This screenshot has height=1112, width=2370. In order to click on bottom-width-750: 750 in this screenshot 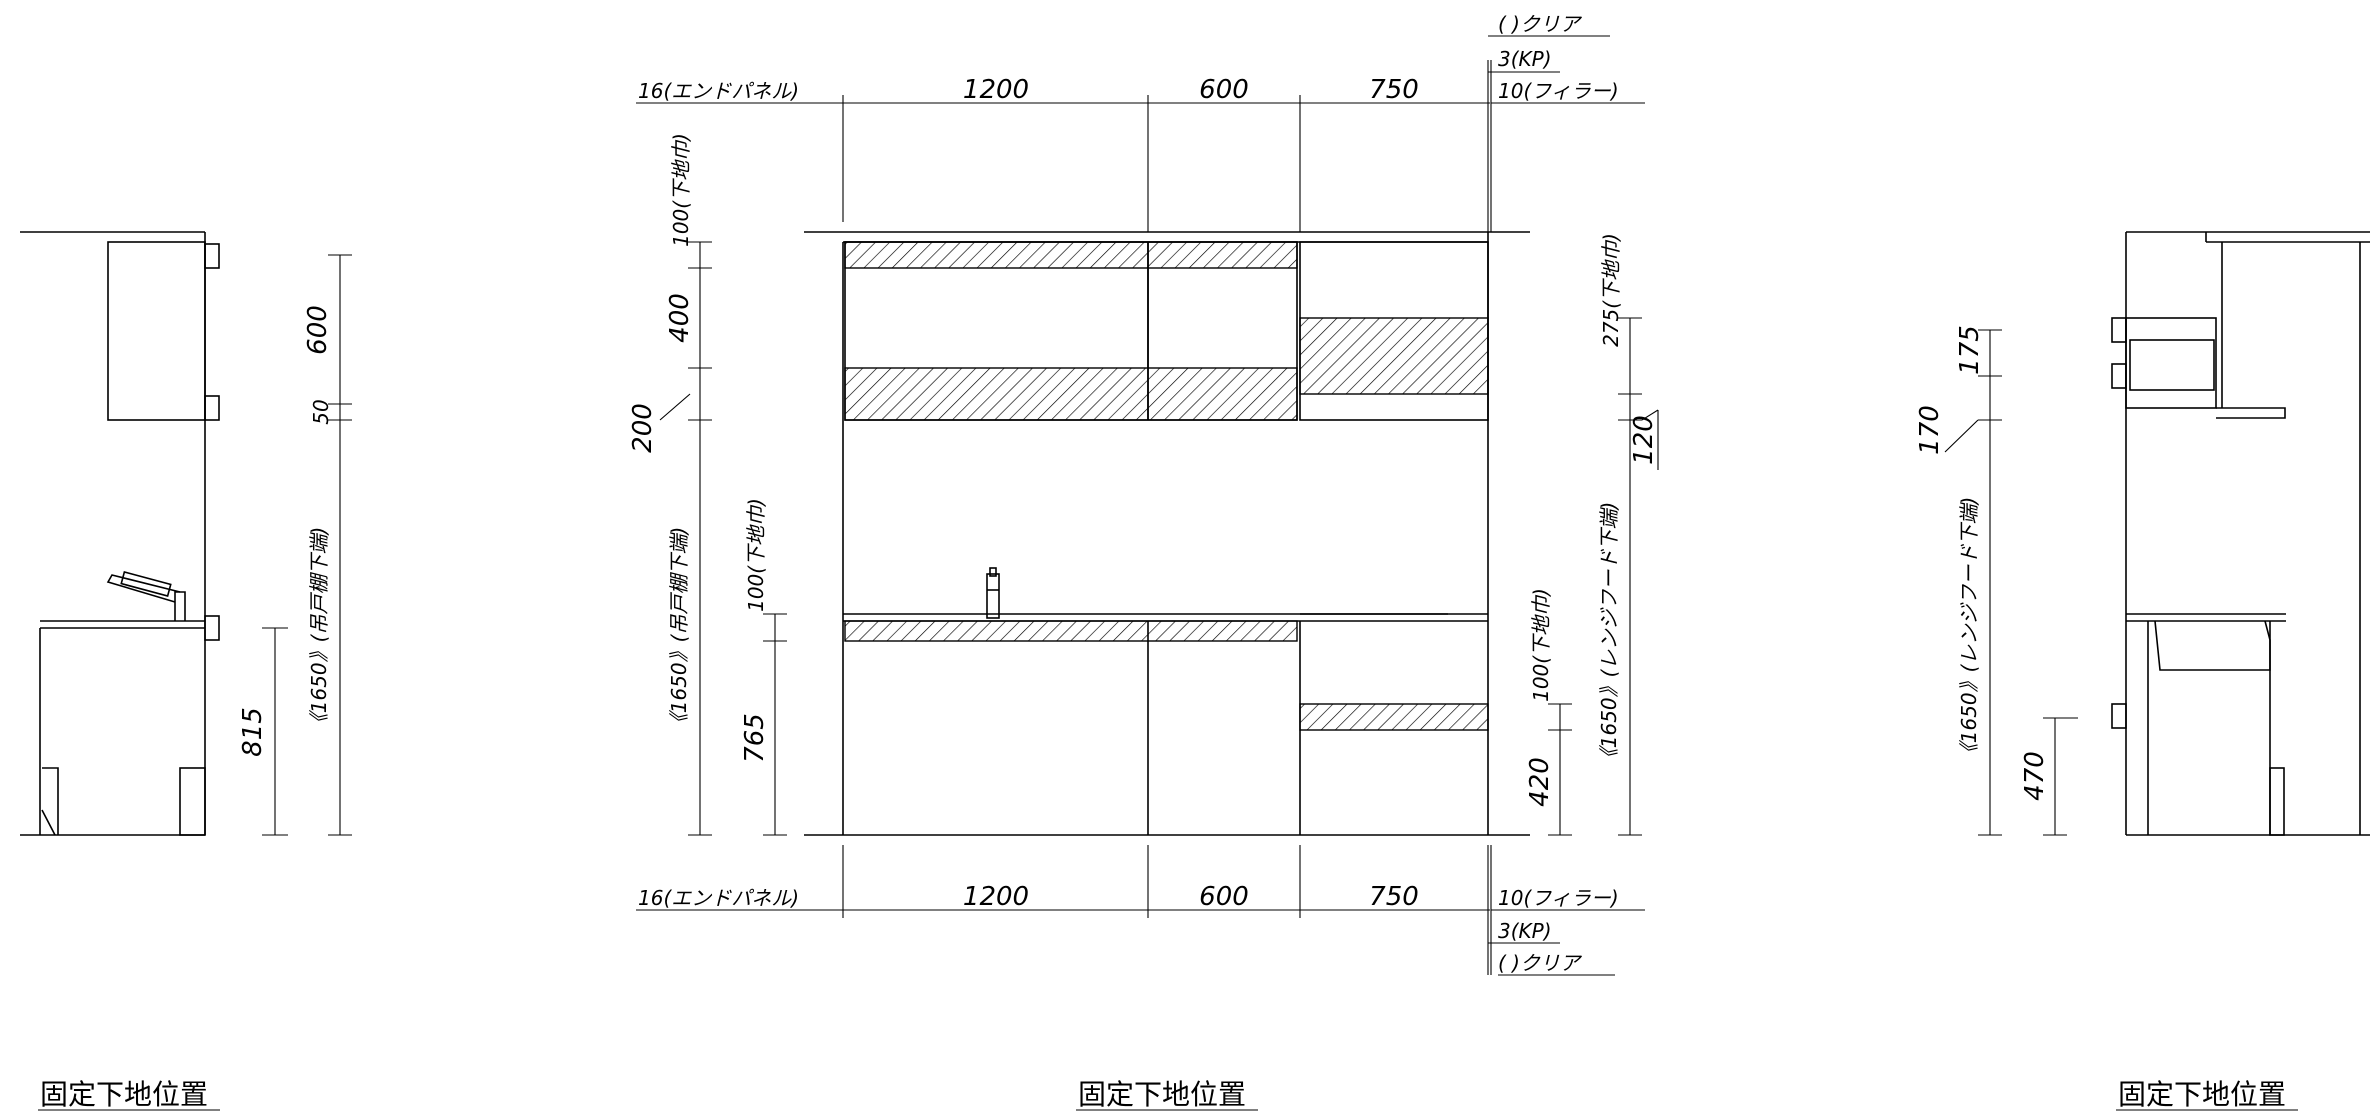, I will do `click(1394, 897)`.